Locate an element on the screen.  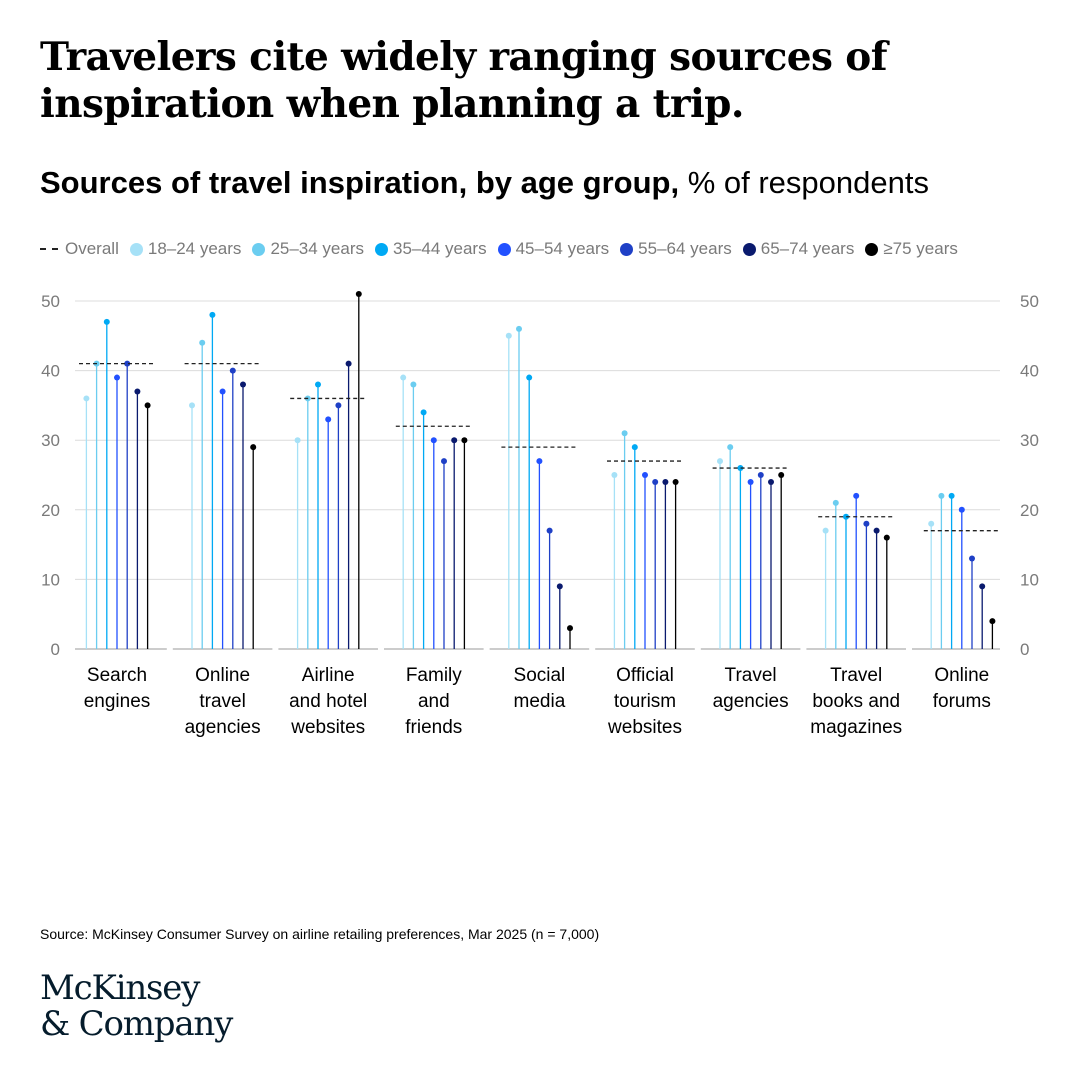
legend-item-65-74: 65–74 years is located at coordinates (798, 249).